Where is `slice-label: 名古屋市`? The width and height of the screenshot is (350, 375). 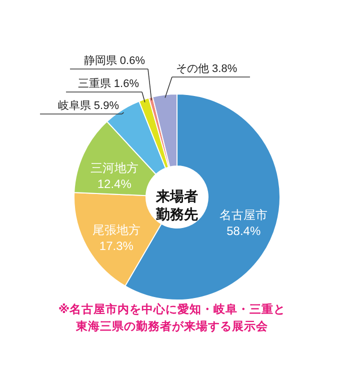
slice-label: 名古屋市 is located at coordinates (244, 215).